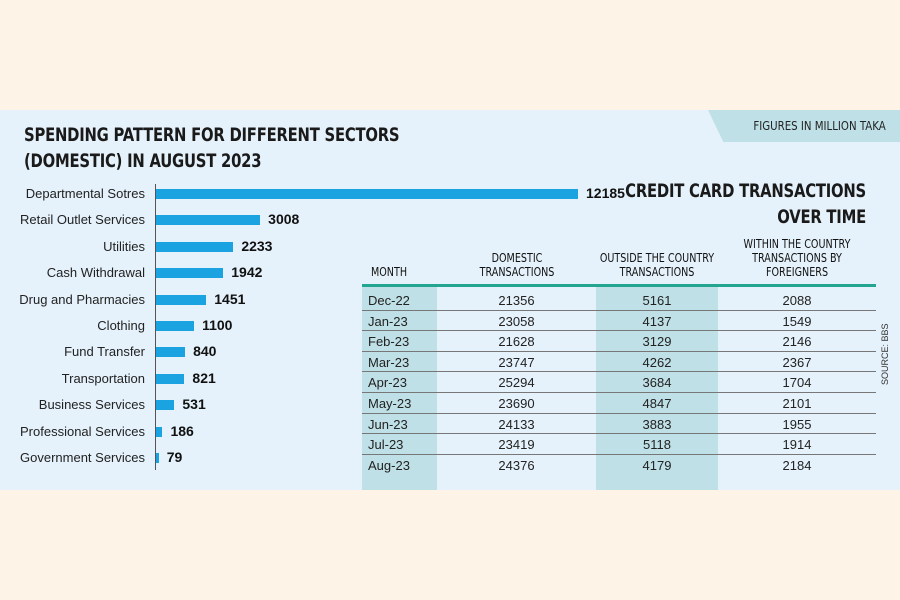 This screenshot has width=900, height=600. Describe the element at coordinates (389, 362) in the screenshot. I see `month-cell: Mar-23` at that location.